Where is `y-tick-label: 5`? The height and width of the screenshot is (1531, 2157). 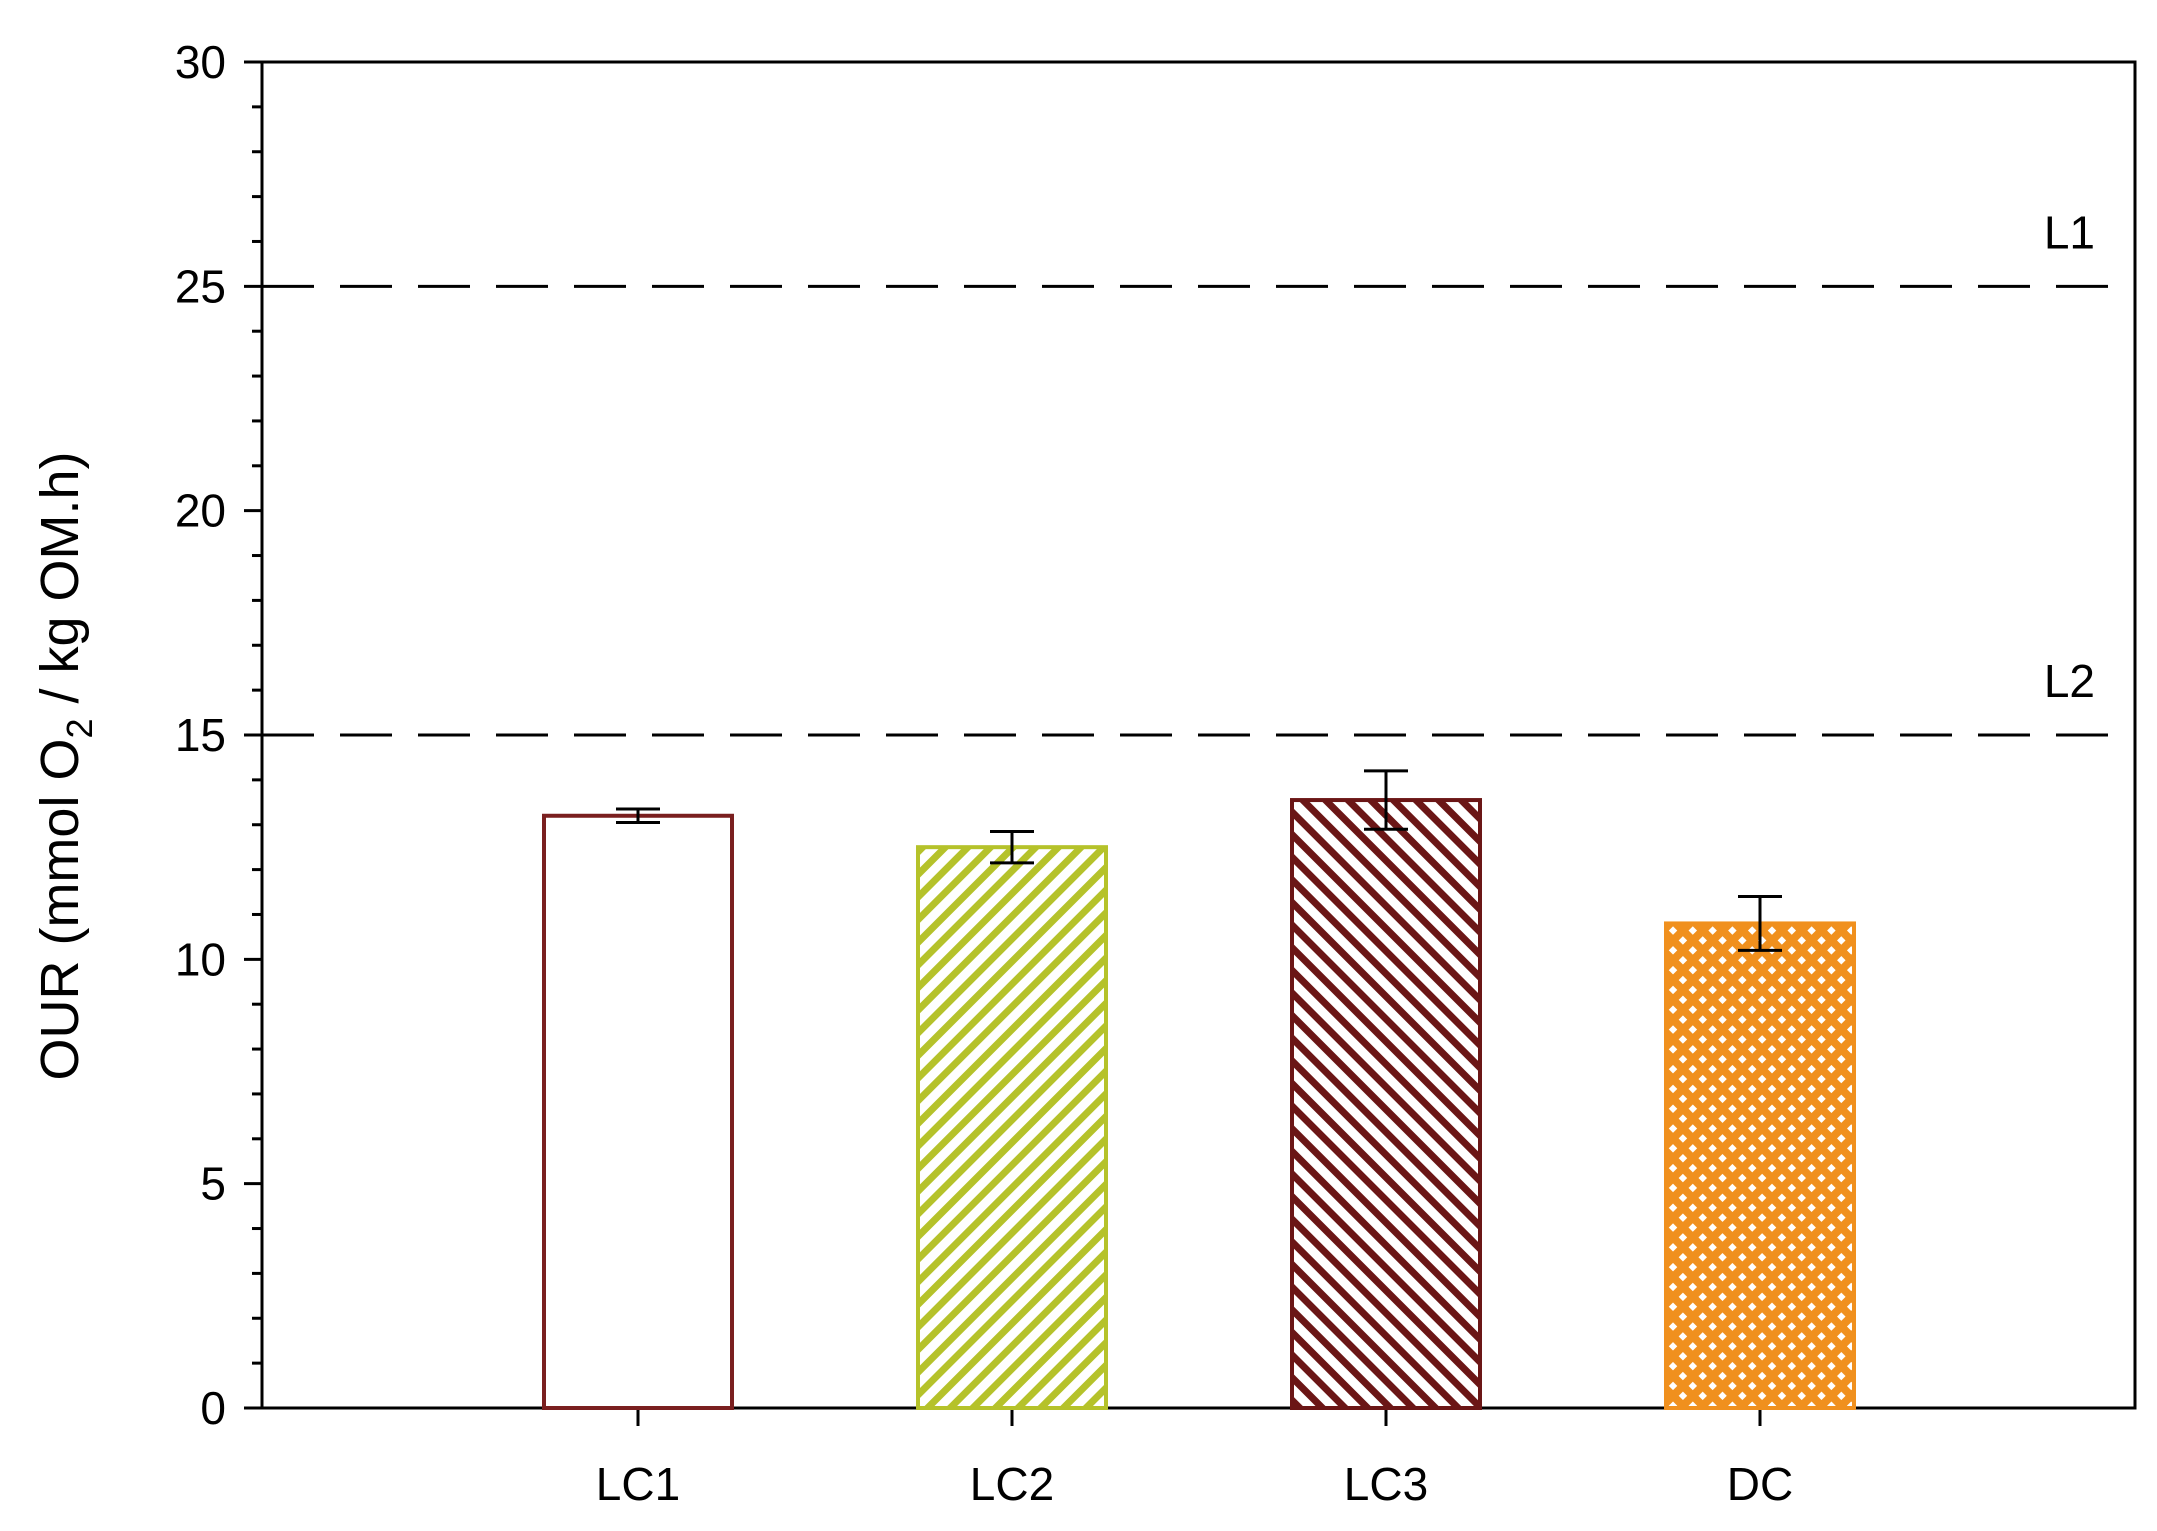
y-tick-label: 5 is located at coordinates (213, 1184).